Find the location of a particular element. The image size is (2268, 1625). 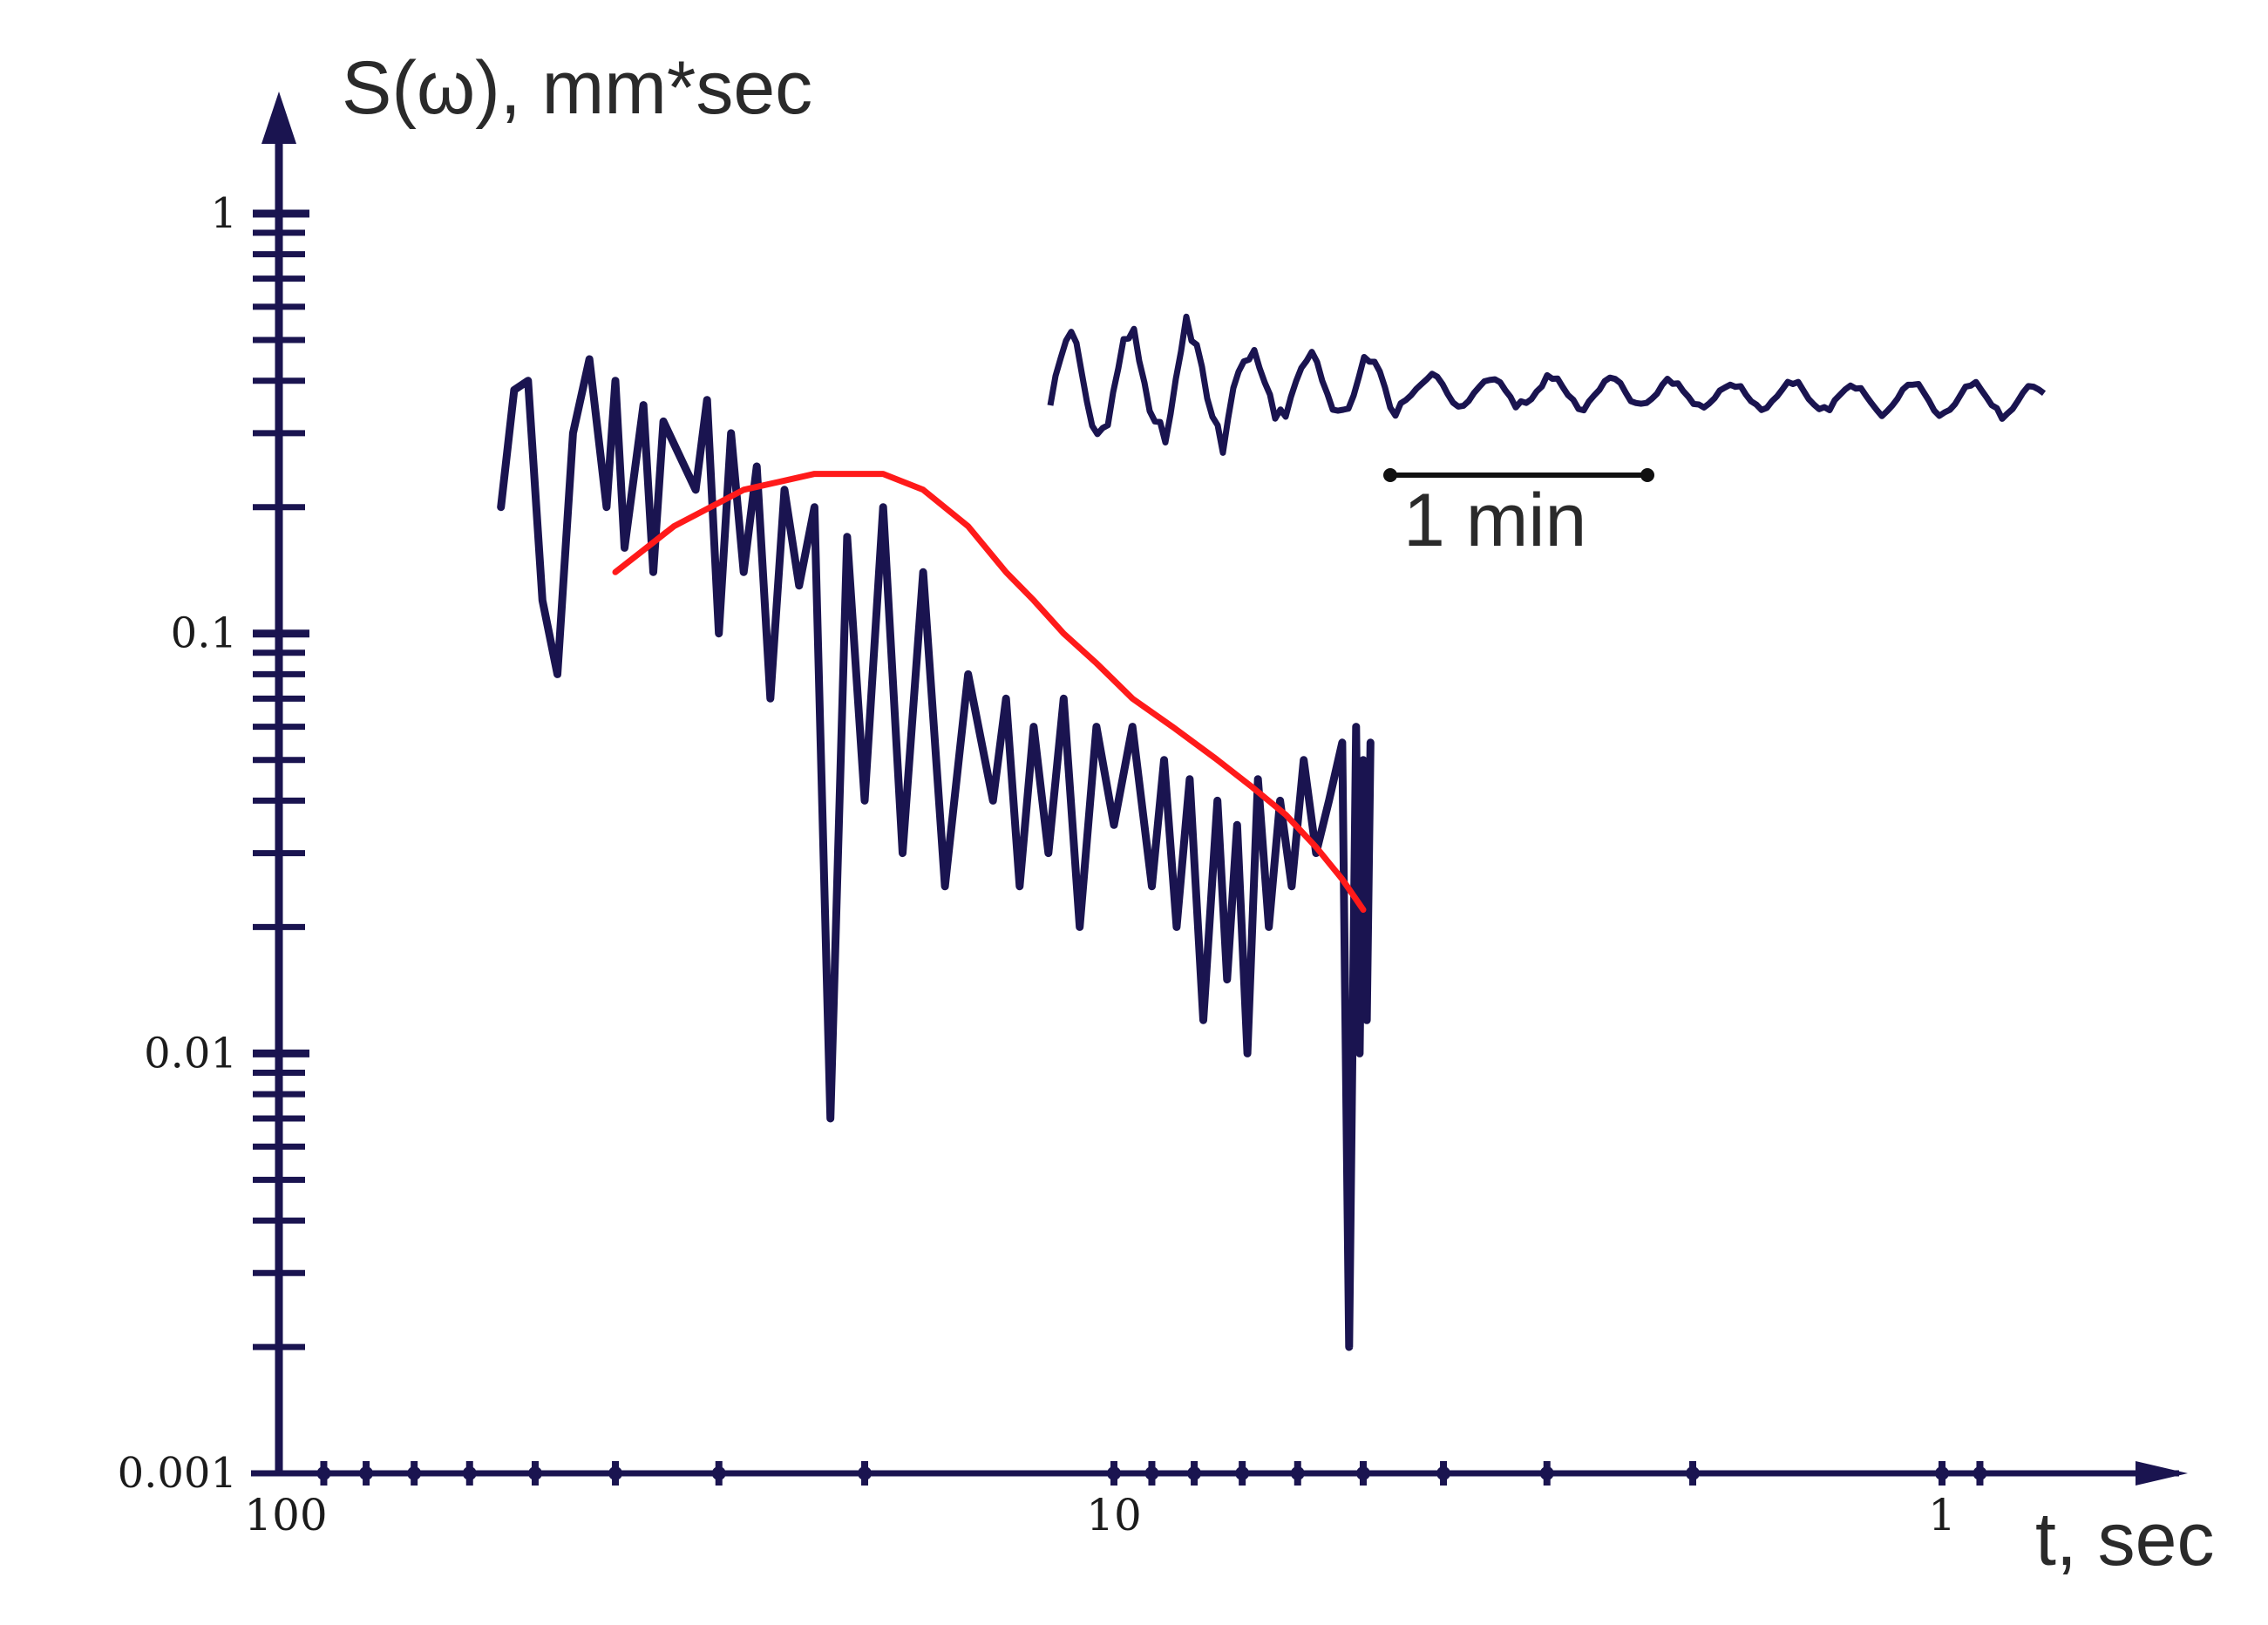

x-axis-title: t, sec is located at coordinates (2125, 1539).